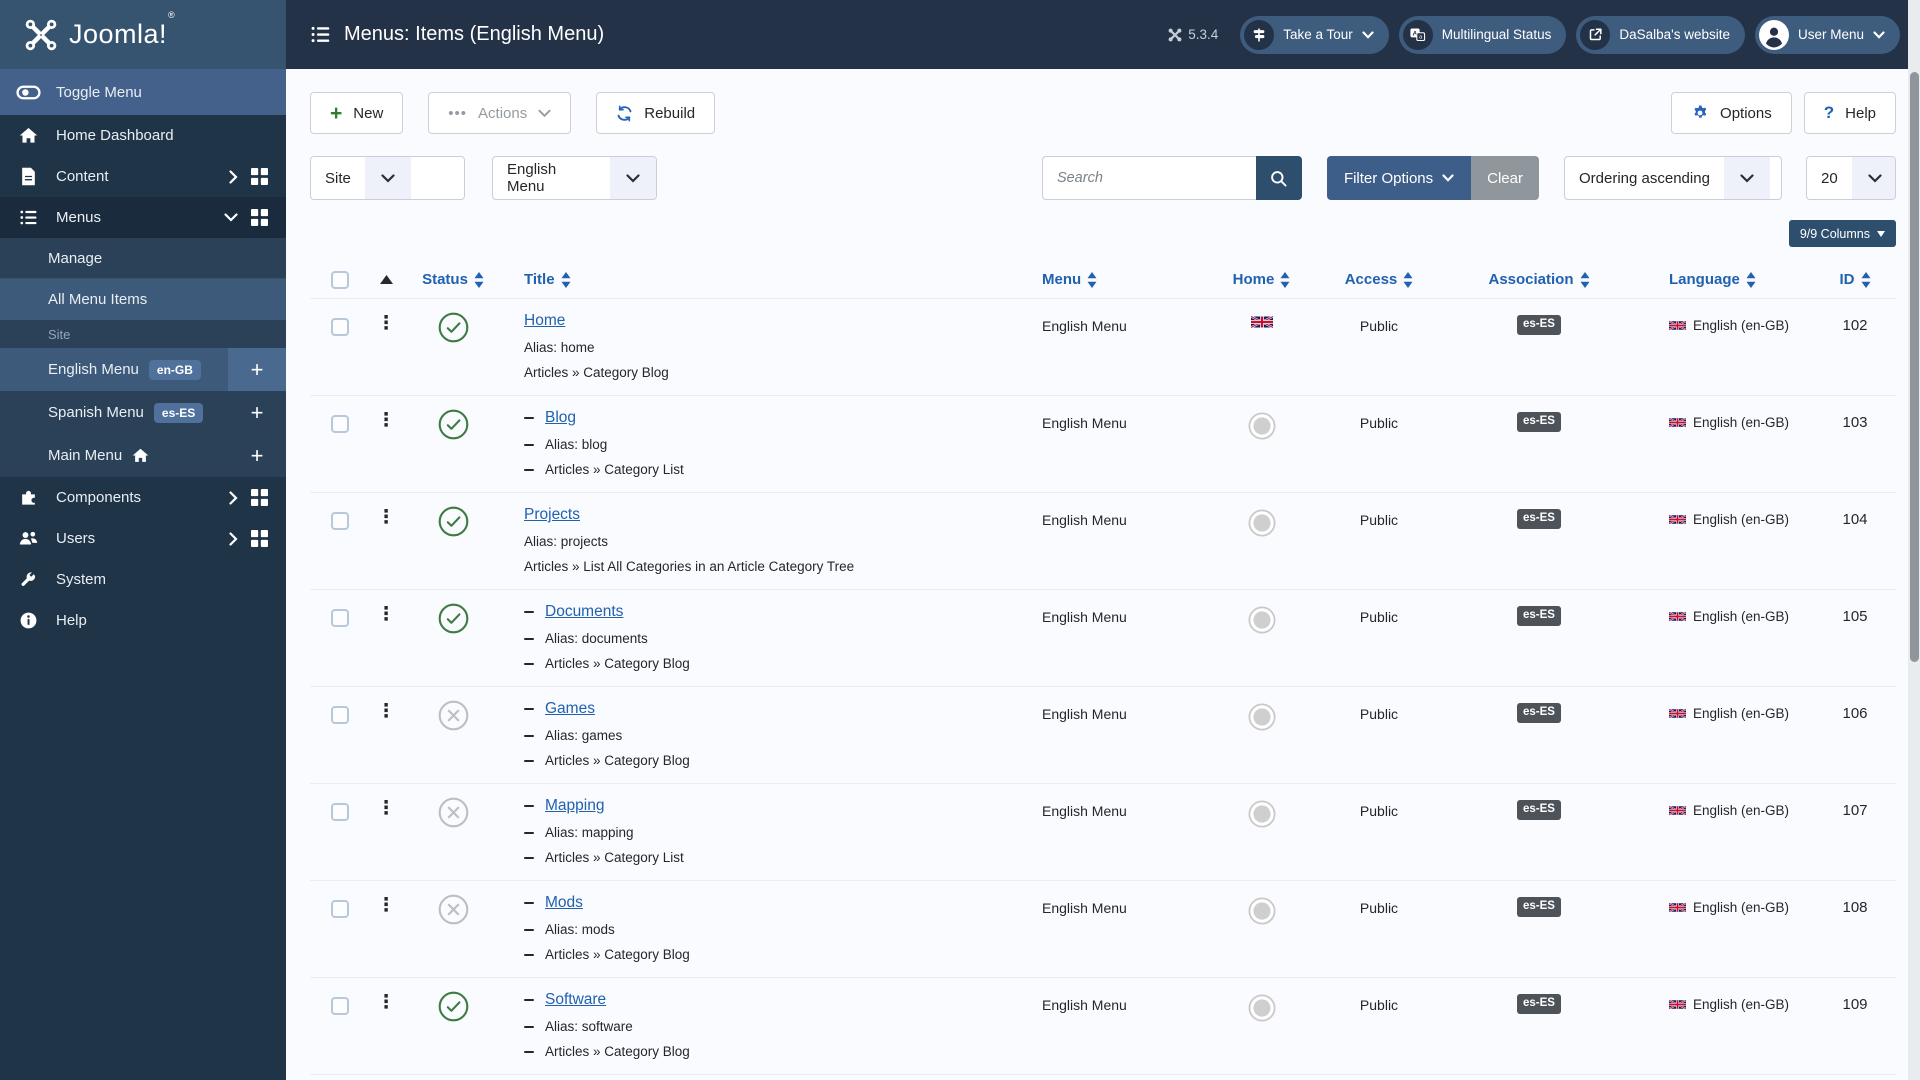 Image resolution: width=1920 pixels, height=1080 pixels. What do you see at coordinates (1278, 178) in the screenshot?
I see `search-button` at bounding box center [1278, 178].